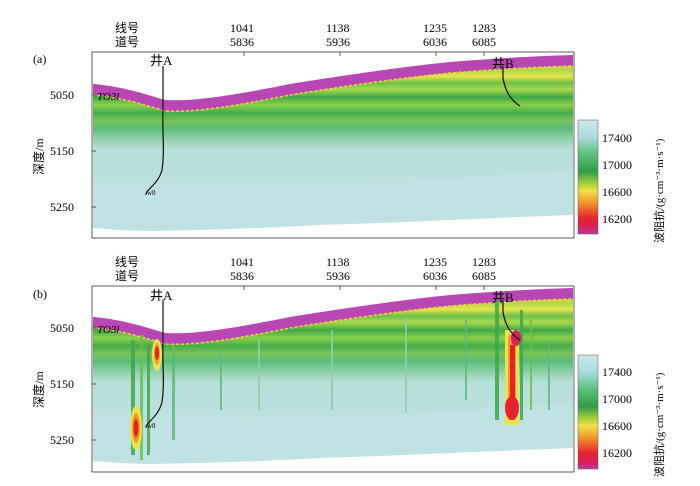  I want to click on panel-a-cbar-tick-4: 16200, so click(617, 219).